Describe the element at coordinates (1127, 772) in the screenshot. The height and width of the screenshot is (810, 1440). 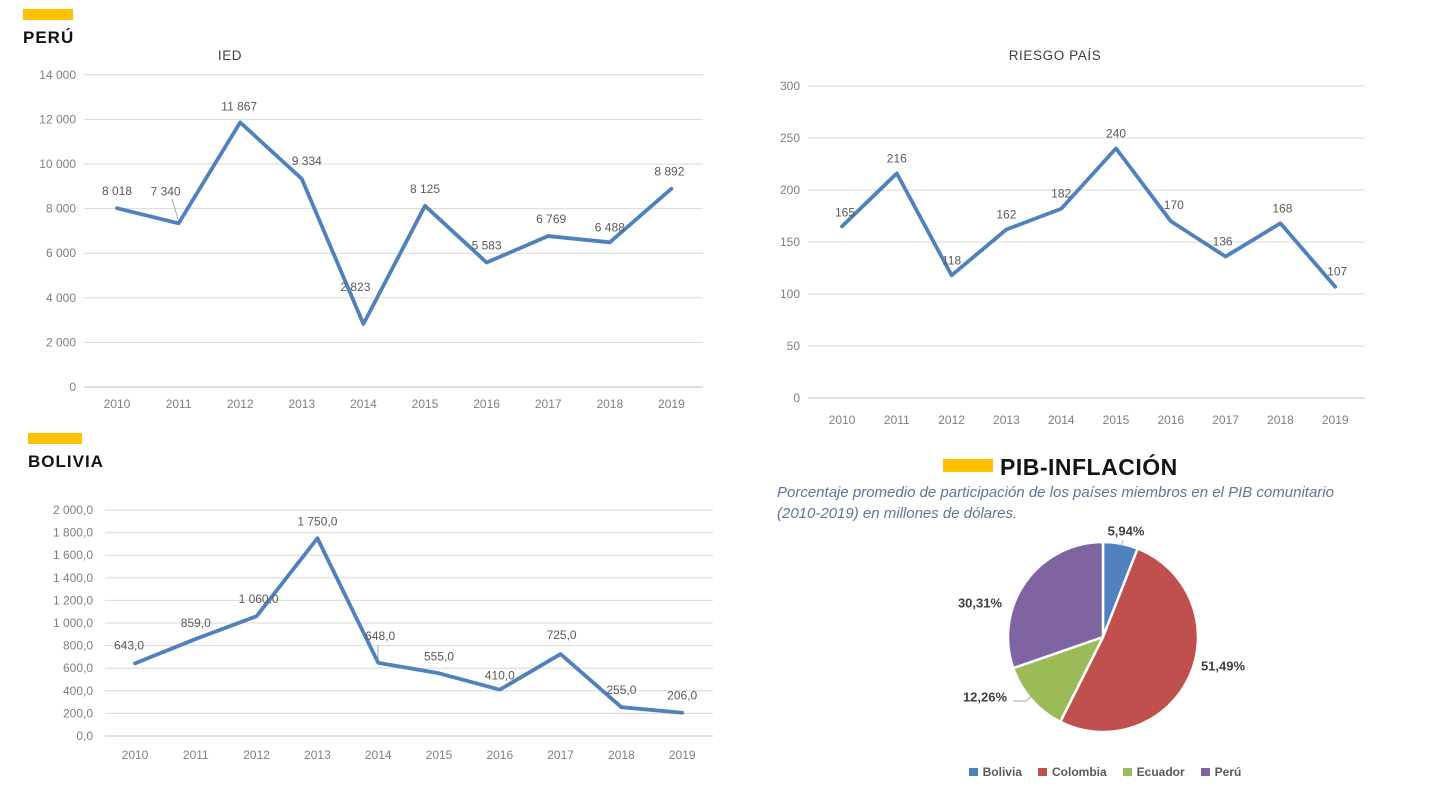
I see `ecuador-legend-marker` at that location.